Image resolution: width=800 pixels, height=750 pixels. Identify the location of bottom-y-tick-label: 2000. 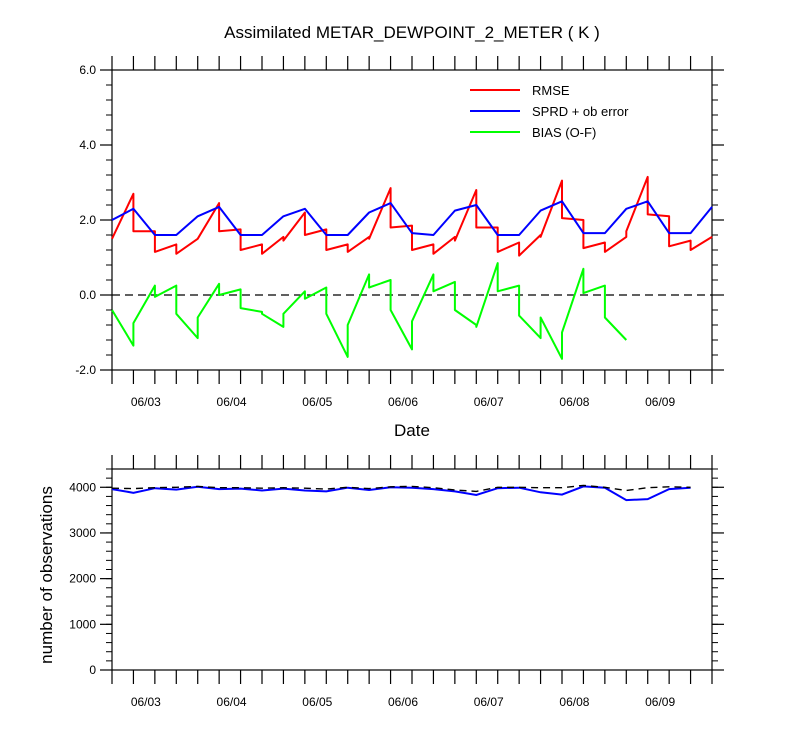
(82, 579).